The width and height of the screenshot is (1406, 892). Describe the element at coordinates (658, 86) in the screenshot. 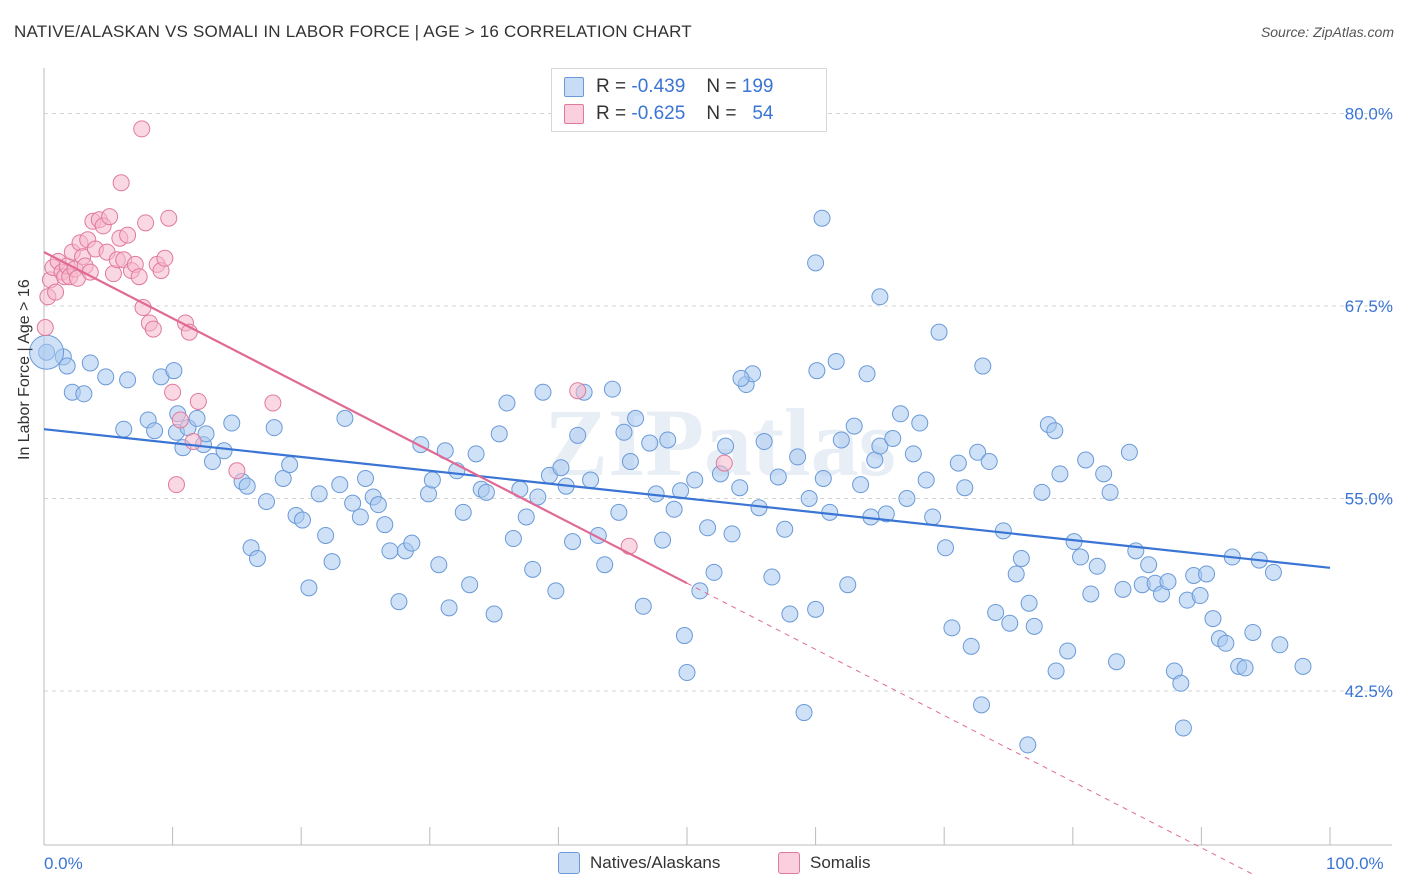

I see `legend-r-value: -0.439` at that location.